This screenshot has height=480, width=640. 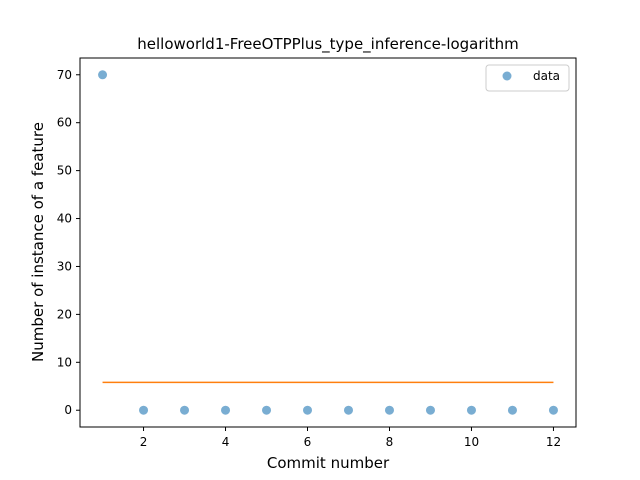 I want to click on y-tick-label: 40, so click(x=64, y=219).